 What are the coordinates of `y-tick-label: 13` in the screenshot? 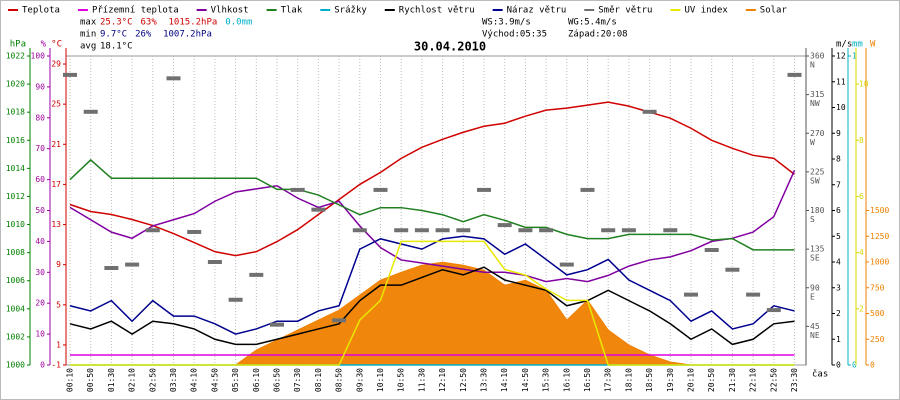 It's located at (56, 224).